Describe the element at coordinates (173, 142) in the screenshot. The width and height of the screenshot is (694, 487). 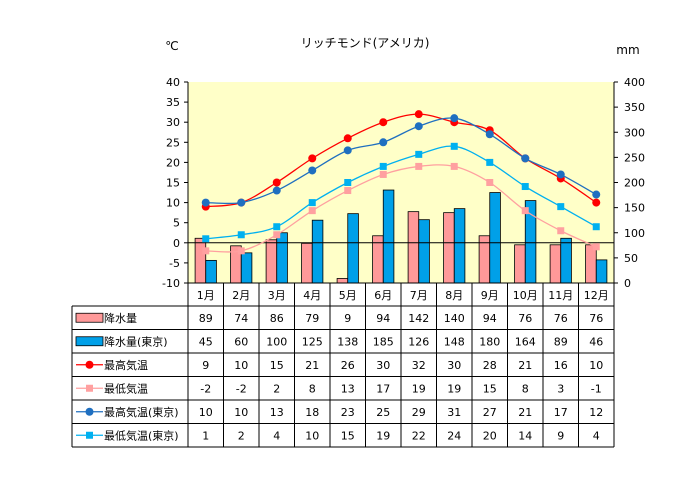
I see `left-tick-label: 25` at that location.